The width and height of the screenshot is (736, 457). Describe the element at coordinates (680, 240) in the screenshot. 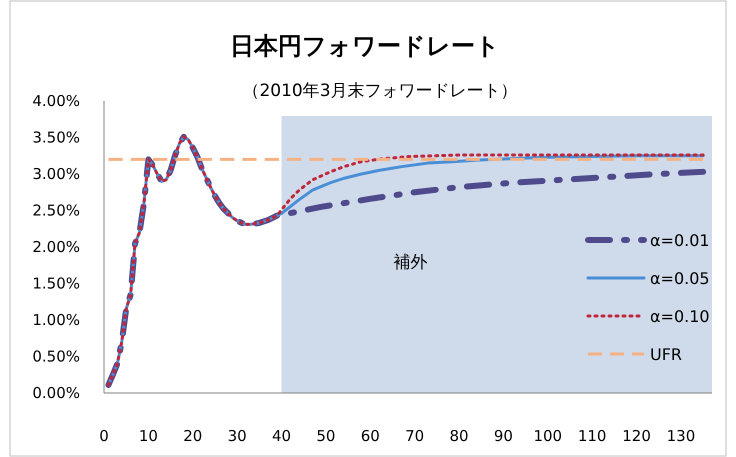

I see `legend-label: α=0.01` at that location.